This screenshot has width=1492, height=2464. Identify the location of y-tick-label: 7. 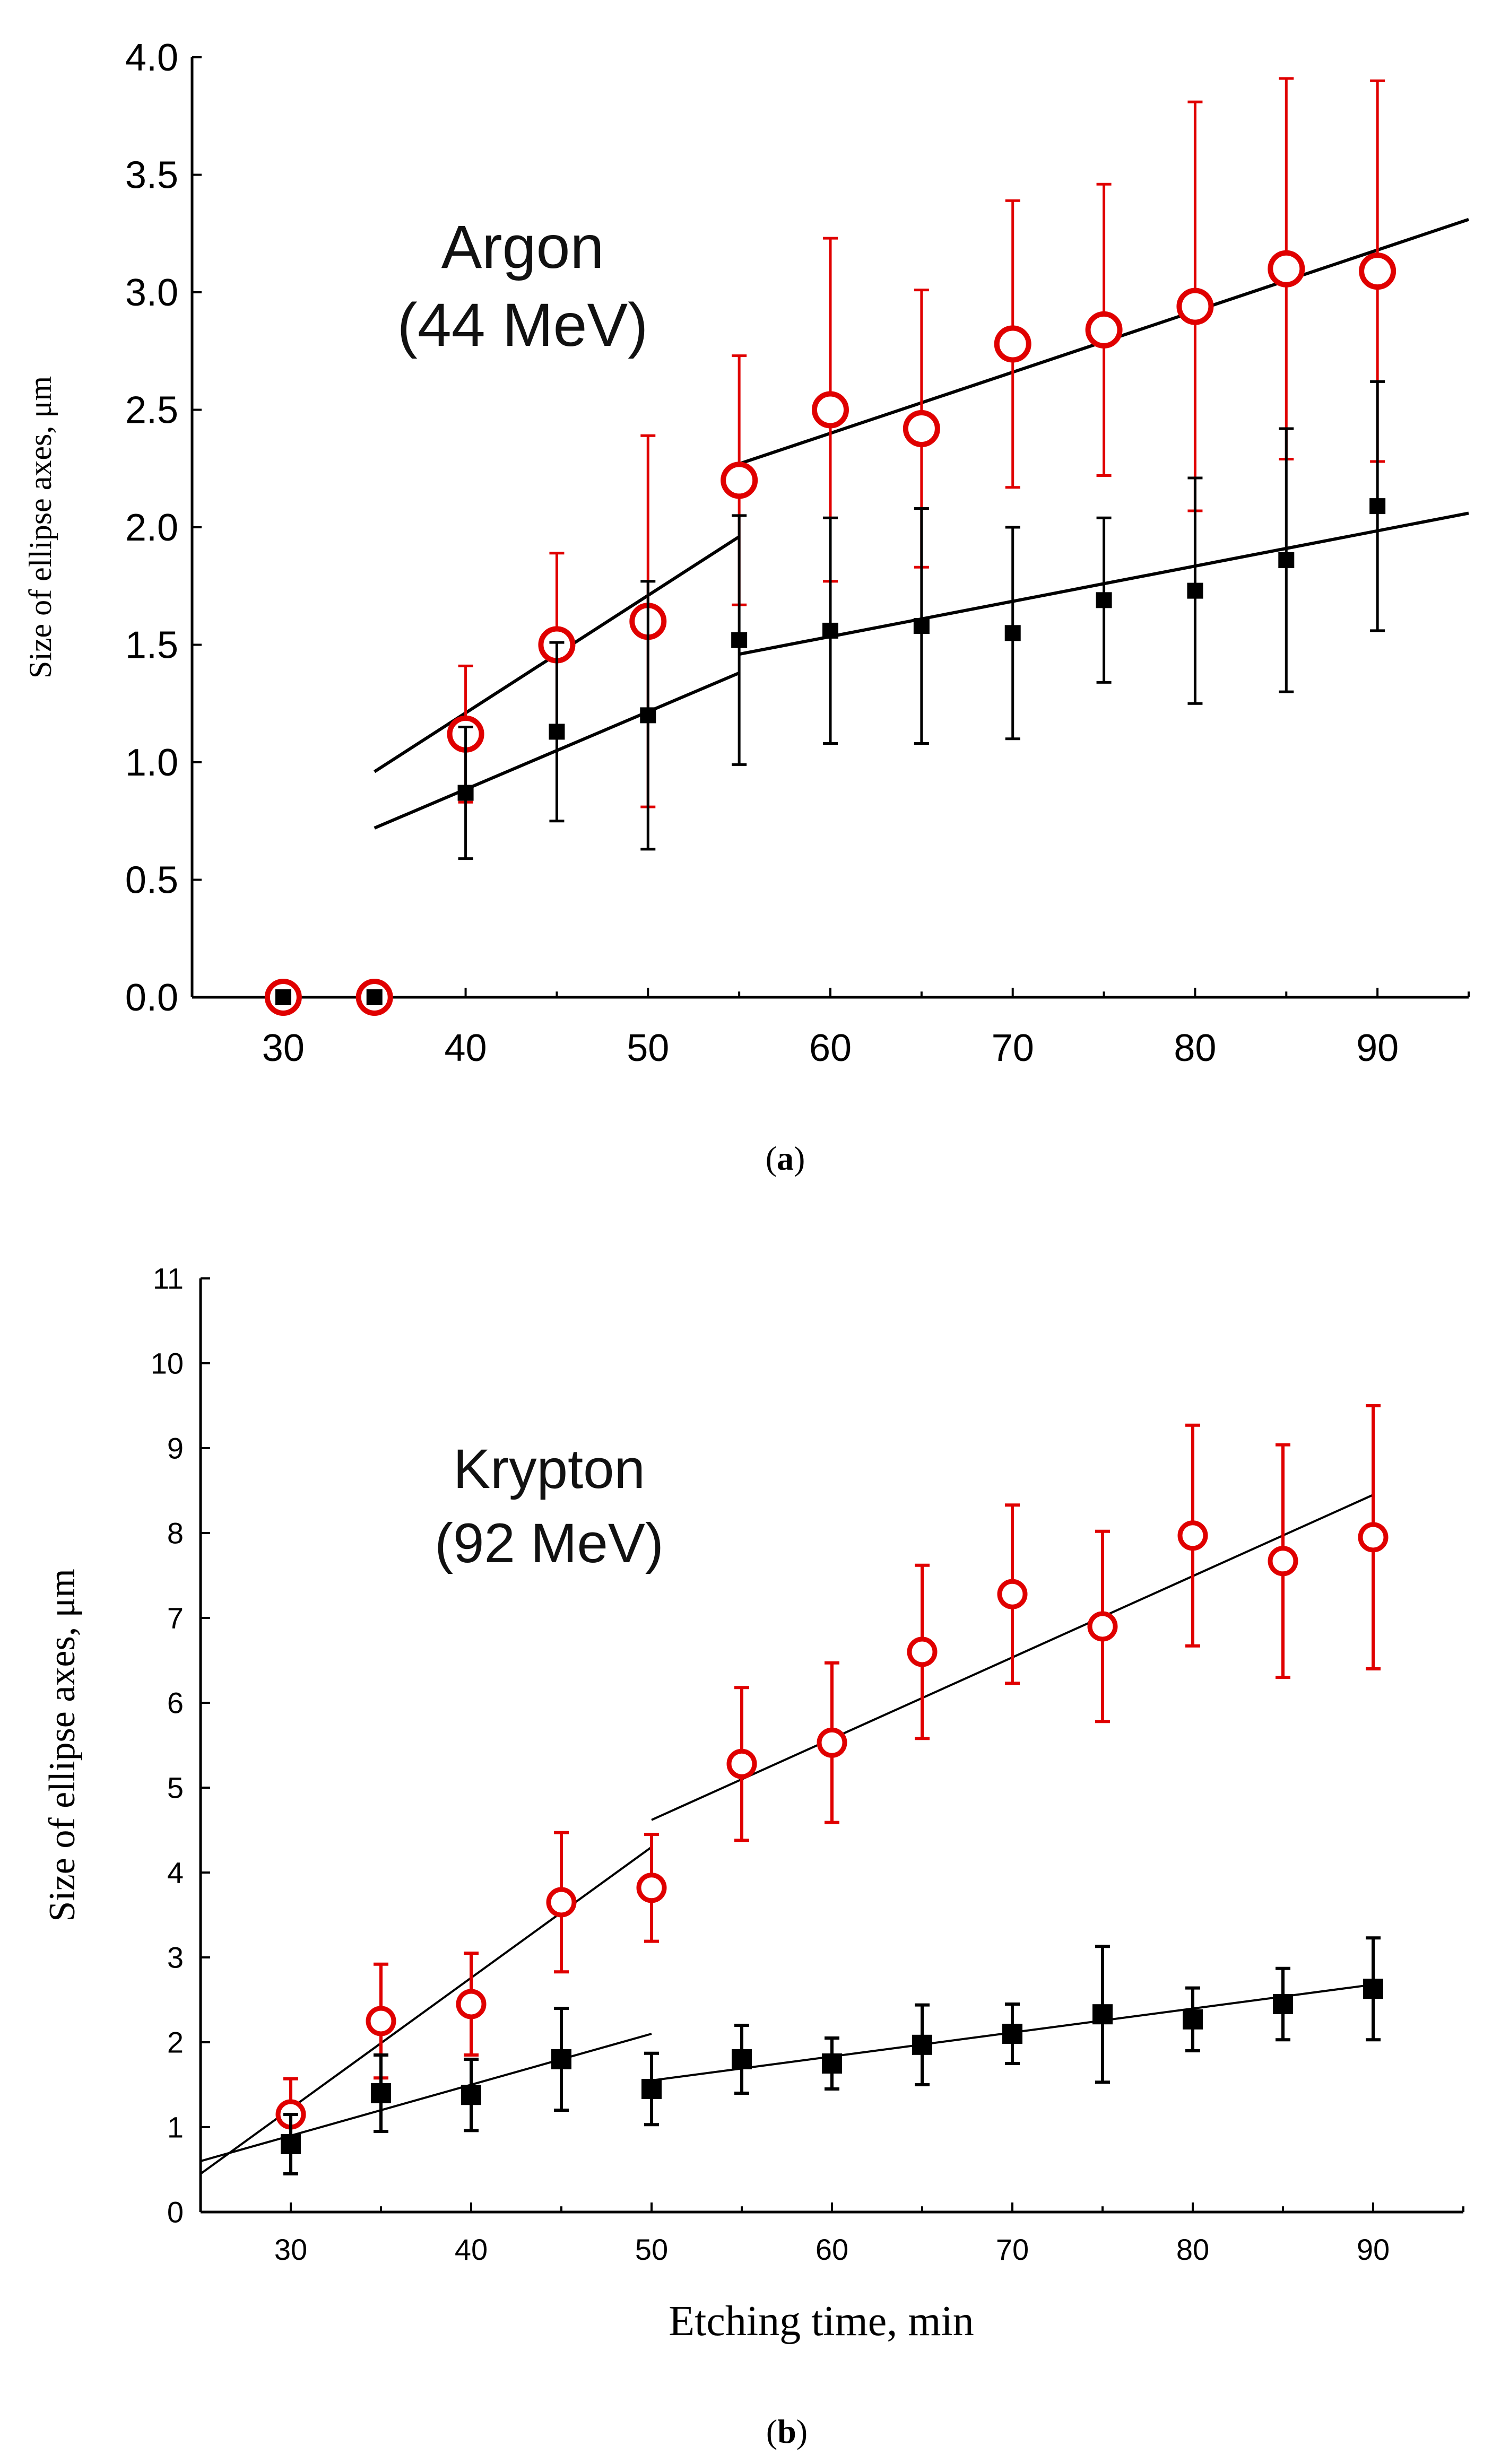
(176, 1618).